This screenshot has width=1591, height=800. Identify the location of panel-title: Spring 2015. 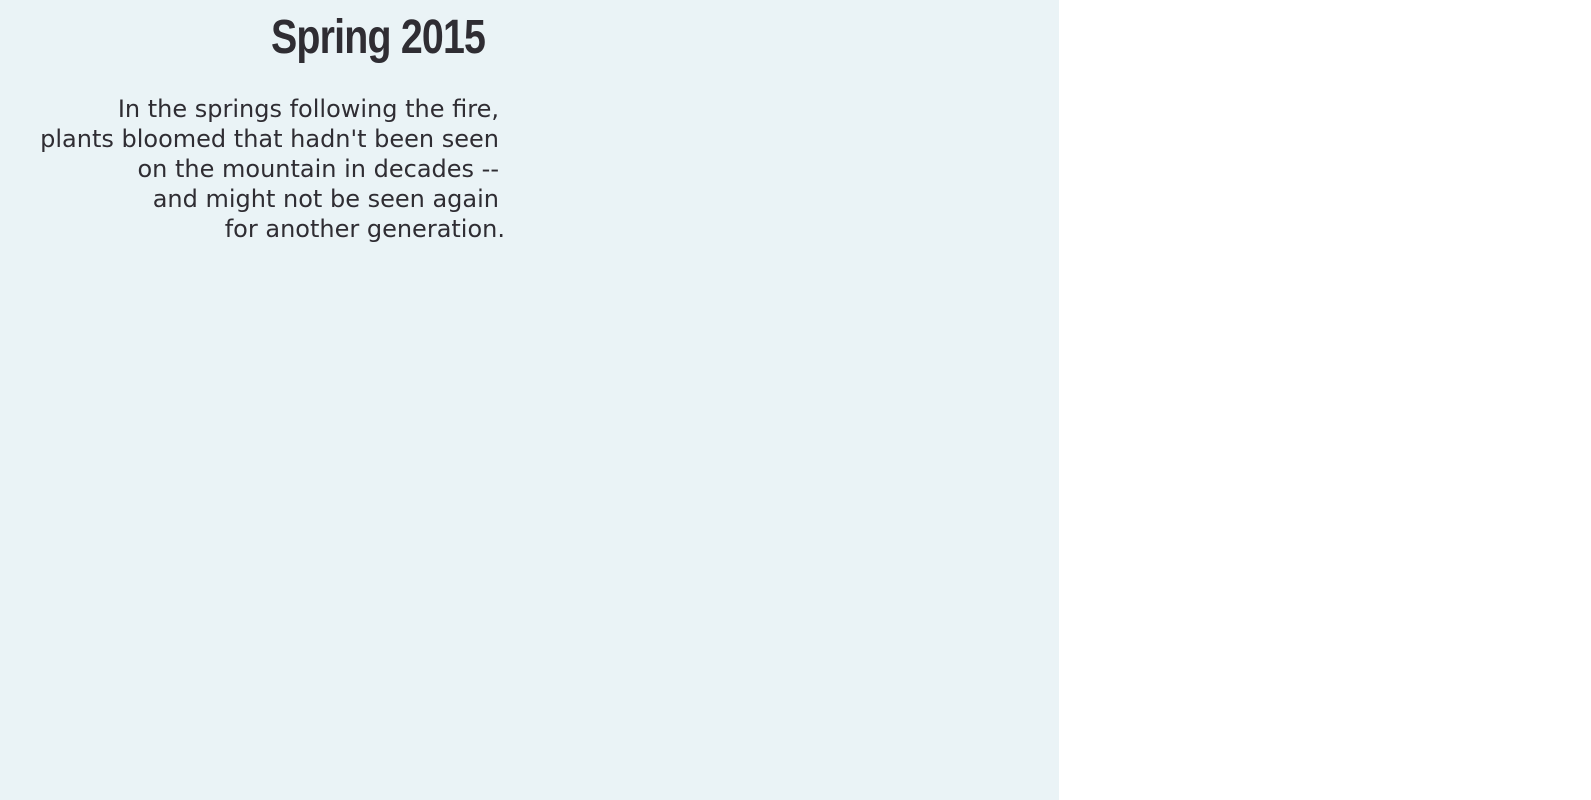
(378, 37).